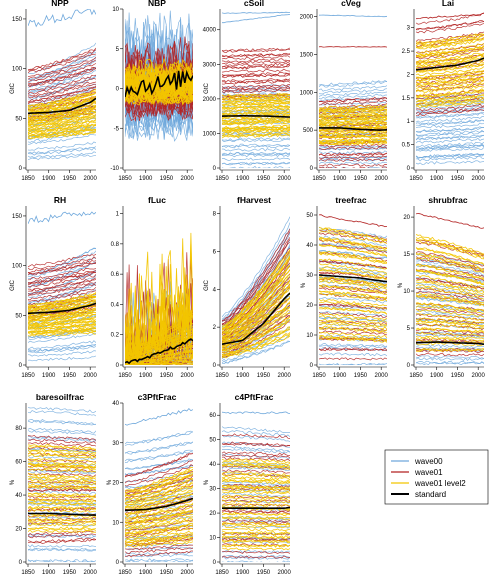  What do you see at coordinates (118, 215) in the screenshot?
I see `y-tick-label: 1` at bounding box center [118, 215].